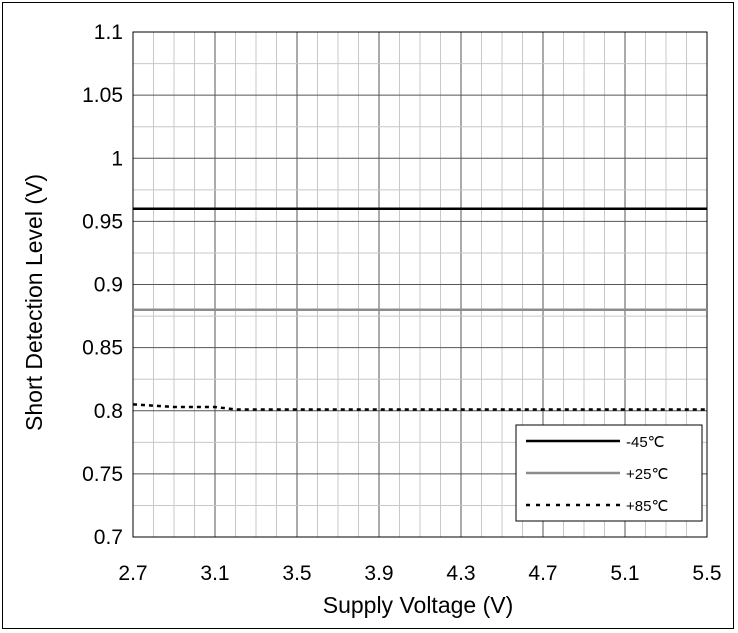 Image resolution: width=738 pixels, height=633 pixels. Describe the element at coordinates (108, 411) in the screenshot. I see `y-tick-label: 0.8` at that location.